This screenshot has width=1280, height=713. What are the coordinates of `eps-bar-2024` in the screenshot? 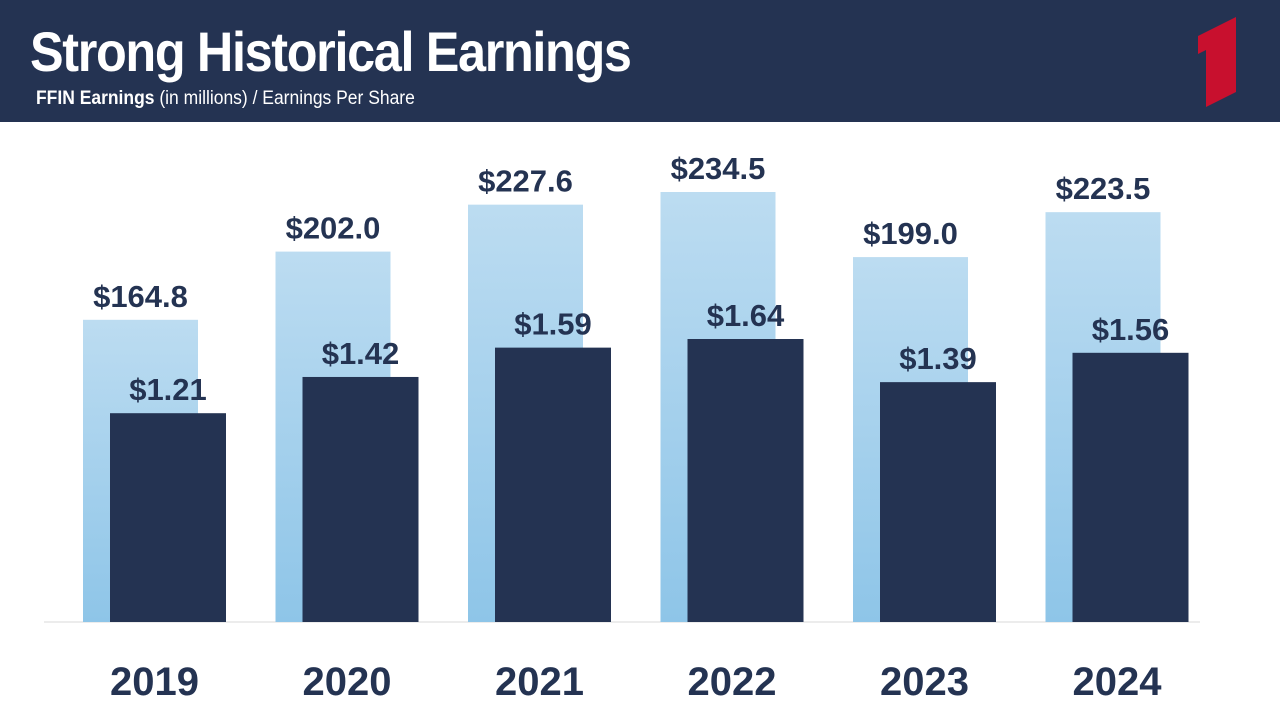 It's located at (1130, 487).